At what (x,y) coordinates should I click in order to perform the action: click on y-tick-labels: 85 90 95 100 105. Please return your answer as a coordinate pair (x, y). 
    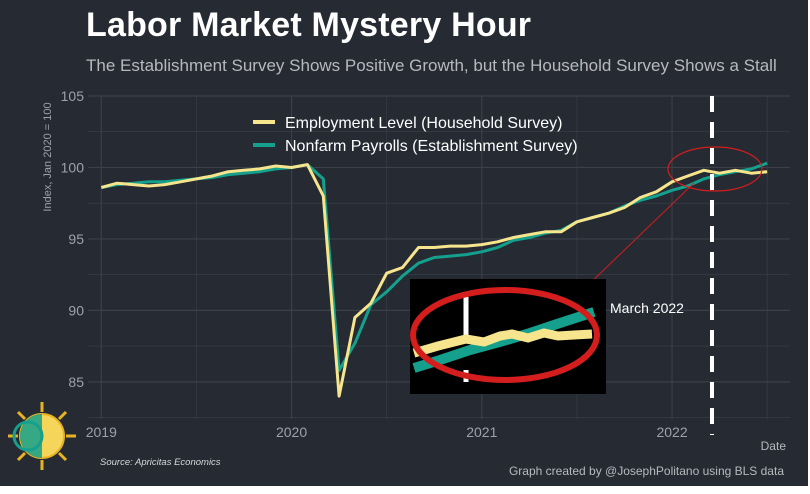
    Looking at the image, I should click on (73, 239).